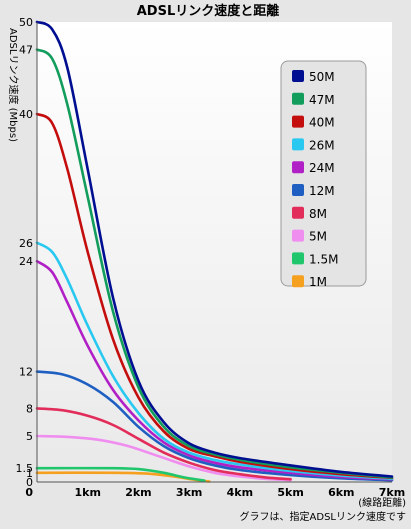 This screenshot has width=411, height=529. What do you see at coordinates (26, 50) in the screenshot?
I see `y-tick-label: 47` at bounding box center [26, 50].